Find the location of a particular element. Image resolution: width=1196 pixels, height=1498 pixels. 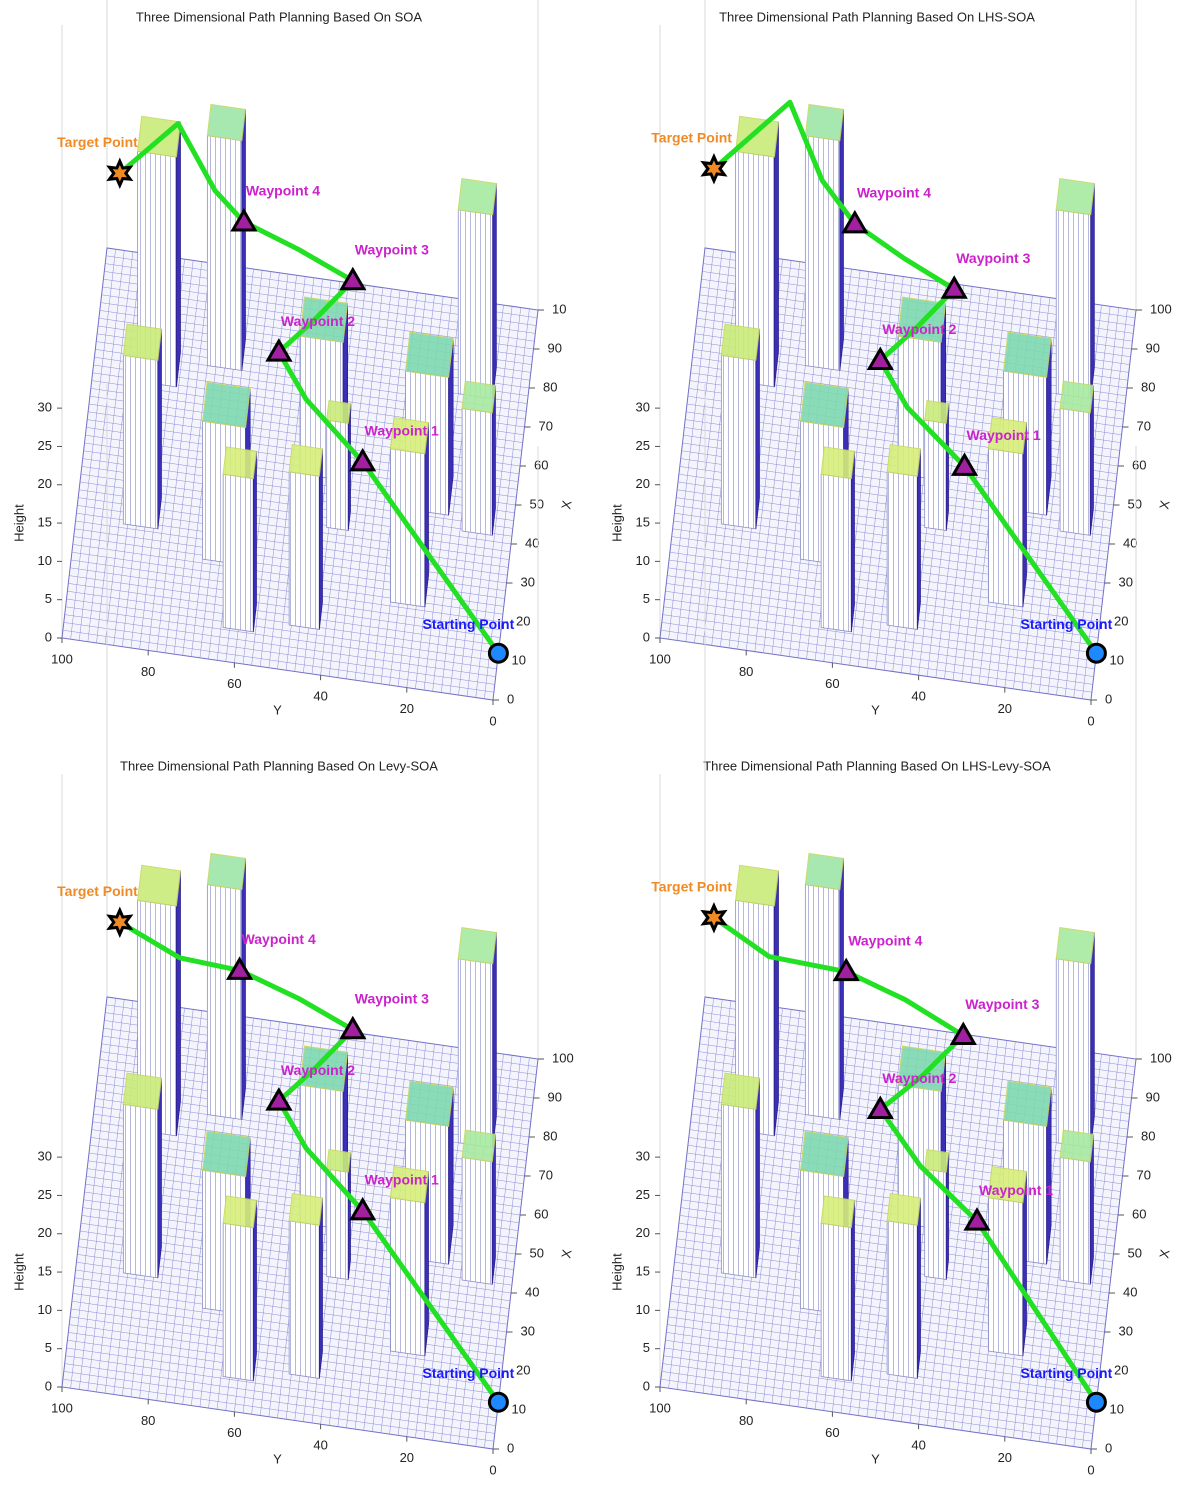

z-tick-label: 25 is located at coordinates (45, 445).